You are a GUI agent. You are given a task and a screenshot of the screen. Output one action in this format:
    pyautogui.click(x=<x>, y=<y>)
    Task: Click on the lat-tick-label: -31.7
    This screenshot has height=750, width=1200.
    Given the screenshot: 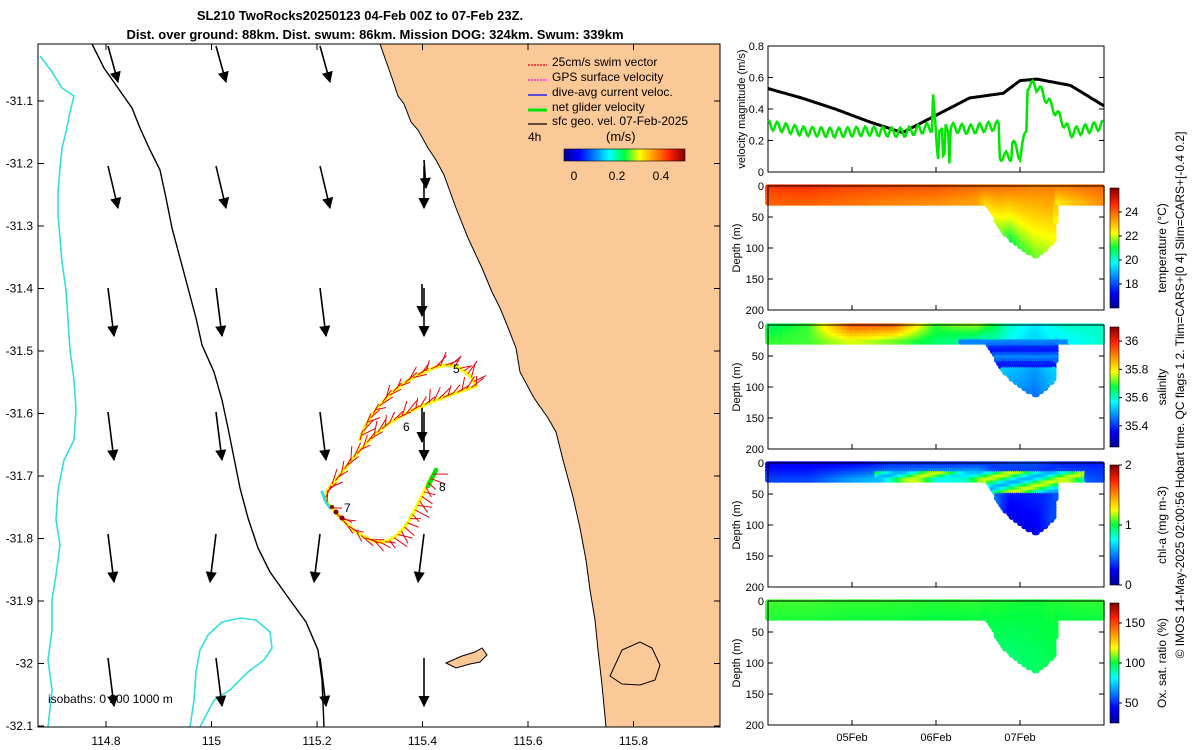 What is the action you would take?
    pyautogui.click(x=20, y=476)
    